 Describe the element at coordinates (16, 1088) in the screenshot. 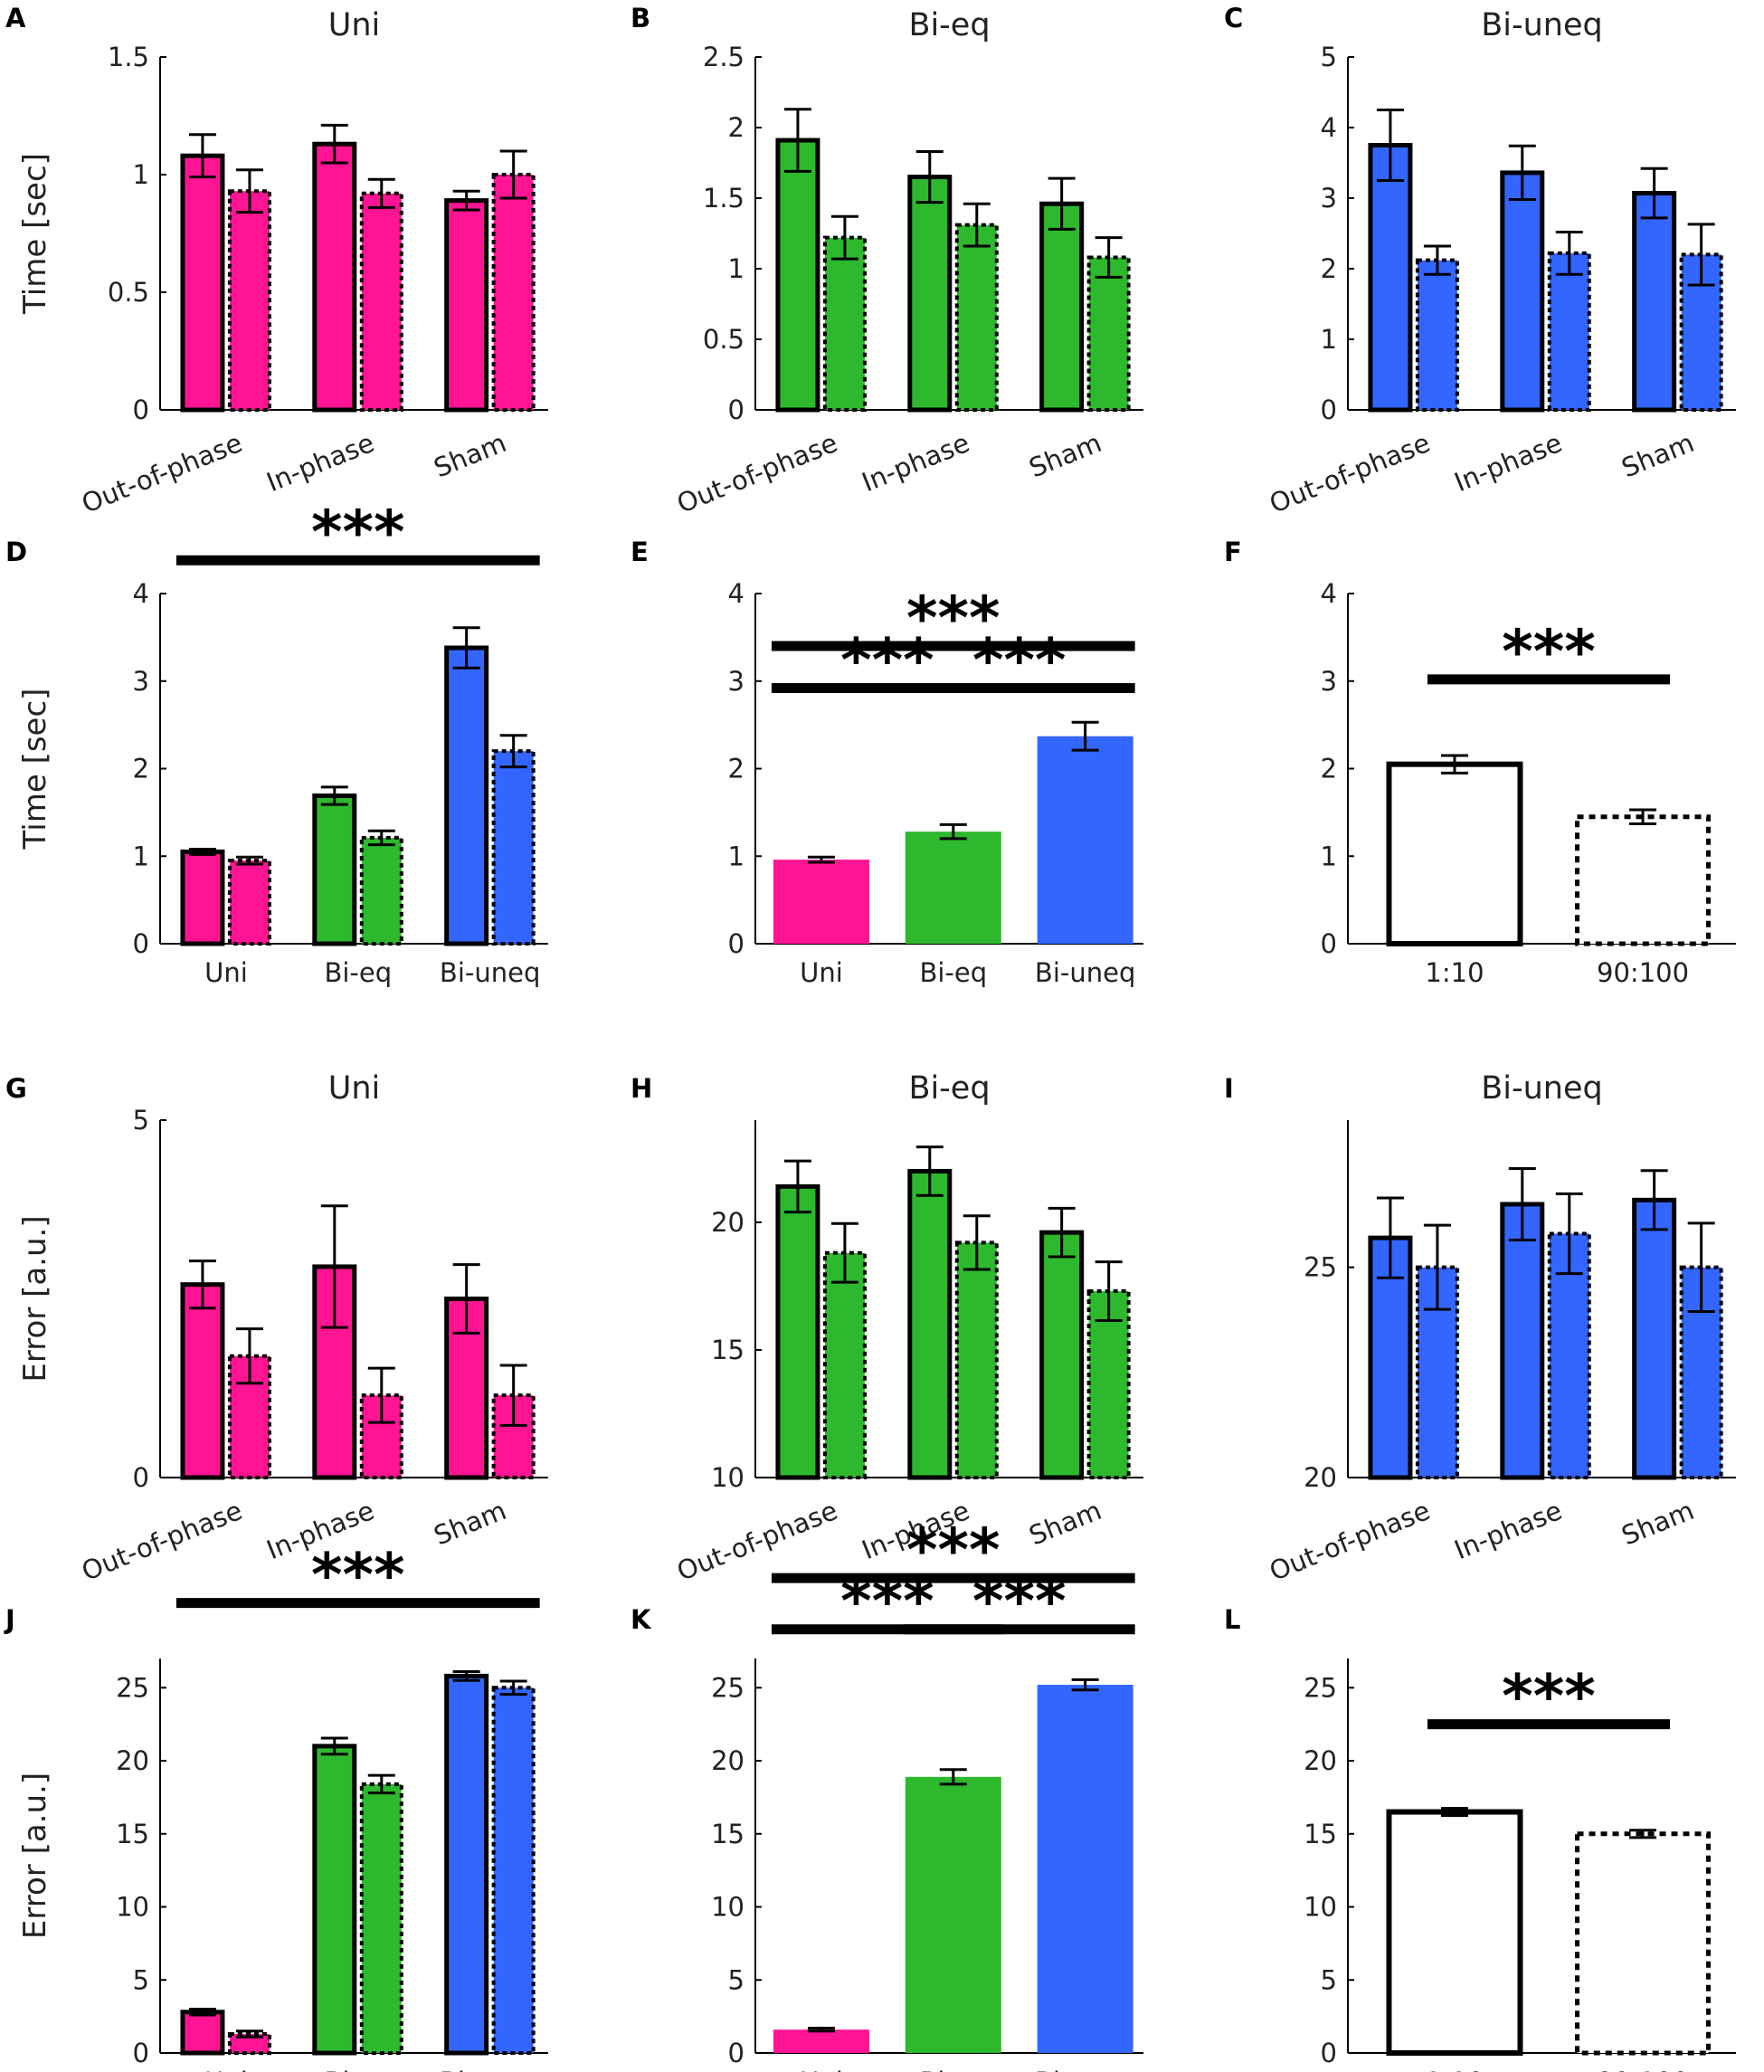

I see `panel-letter: G` at that location.